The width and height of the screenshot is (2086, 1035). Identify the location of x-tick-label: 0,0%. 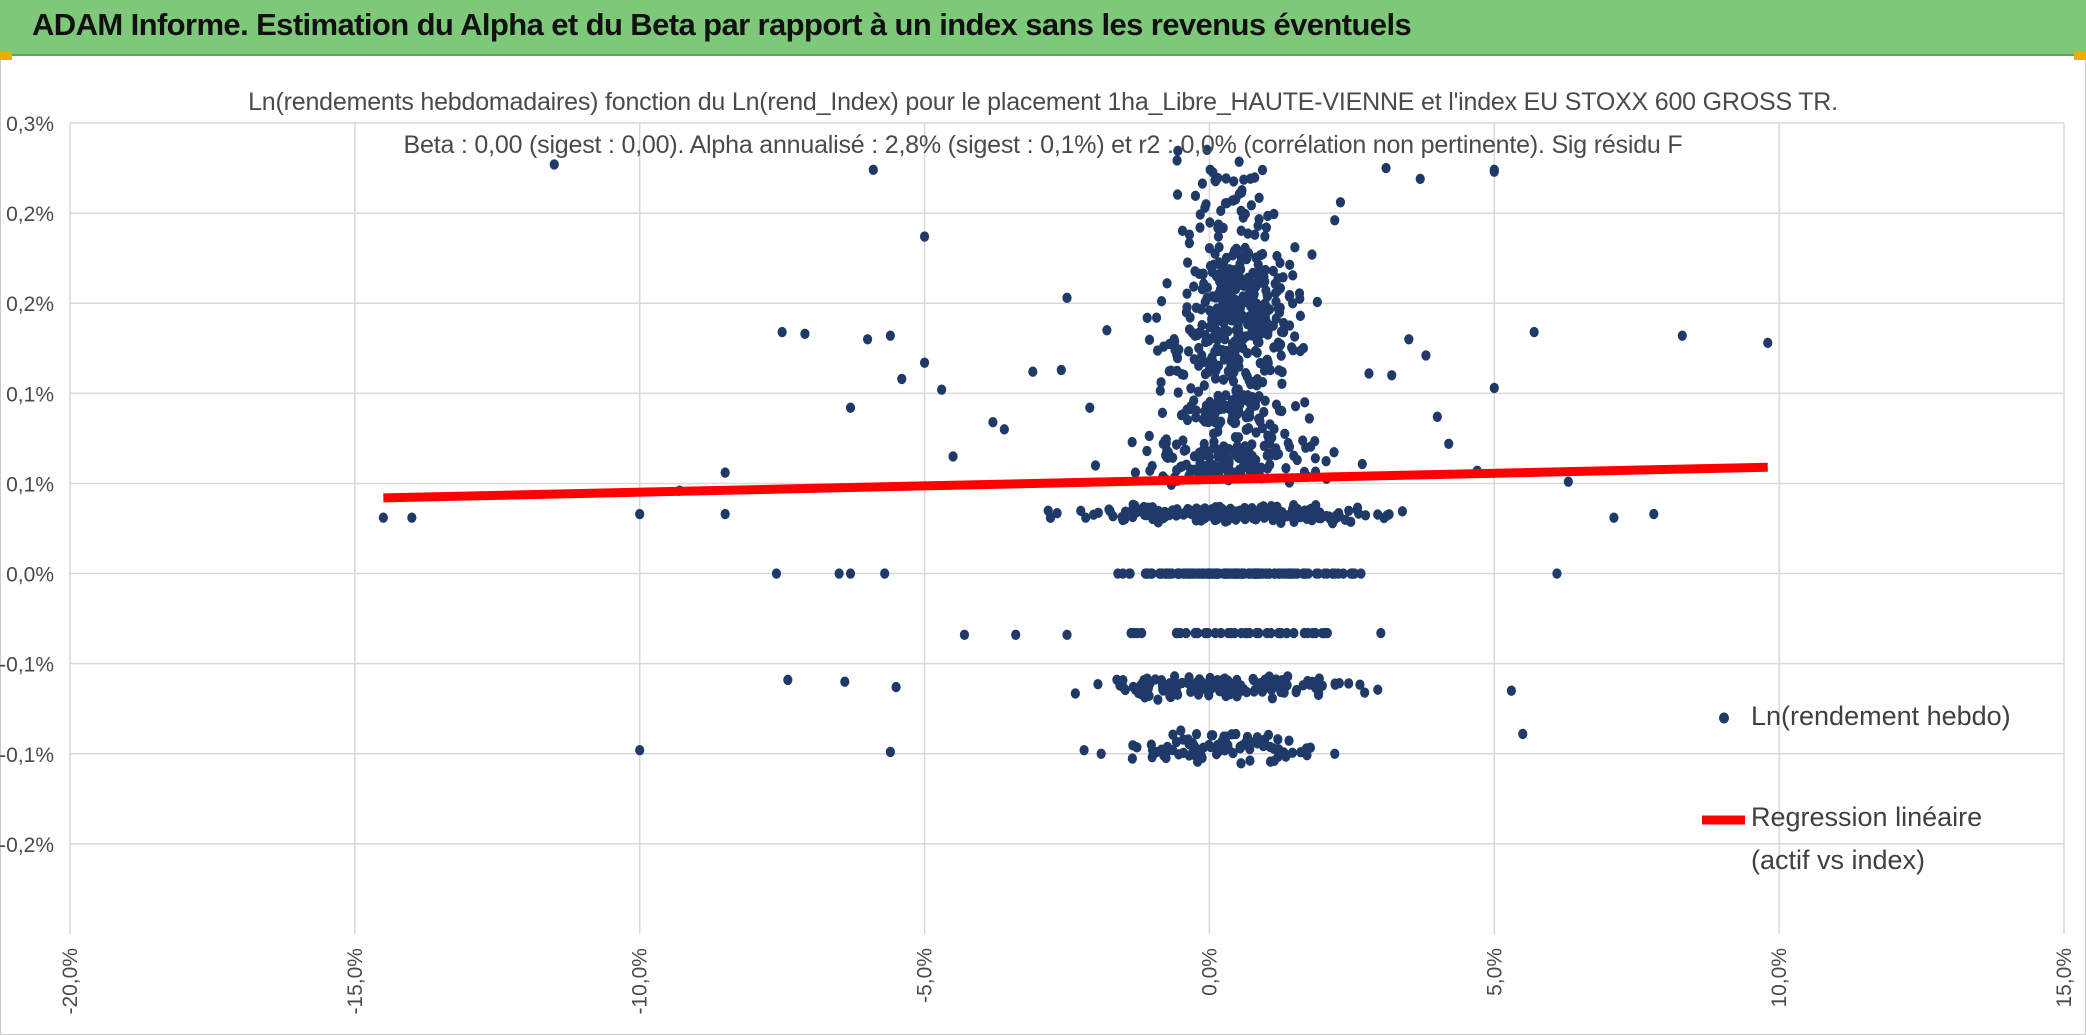
(1209, 972).